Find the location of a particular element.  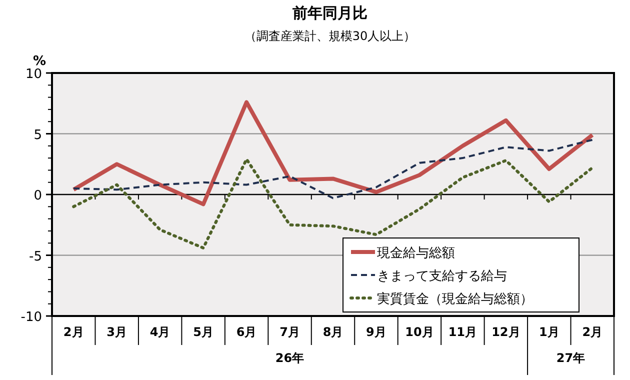

y-tick-label: 5 is located at coordinates (38, 135).